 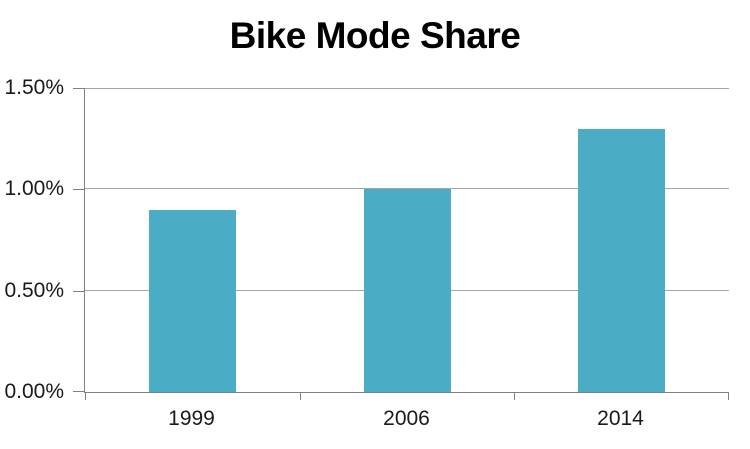 What do you see at coordinates (191, 418) in the screenshot?
I see `x-axis-label: 1999` at bounding box center [191, 418].